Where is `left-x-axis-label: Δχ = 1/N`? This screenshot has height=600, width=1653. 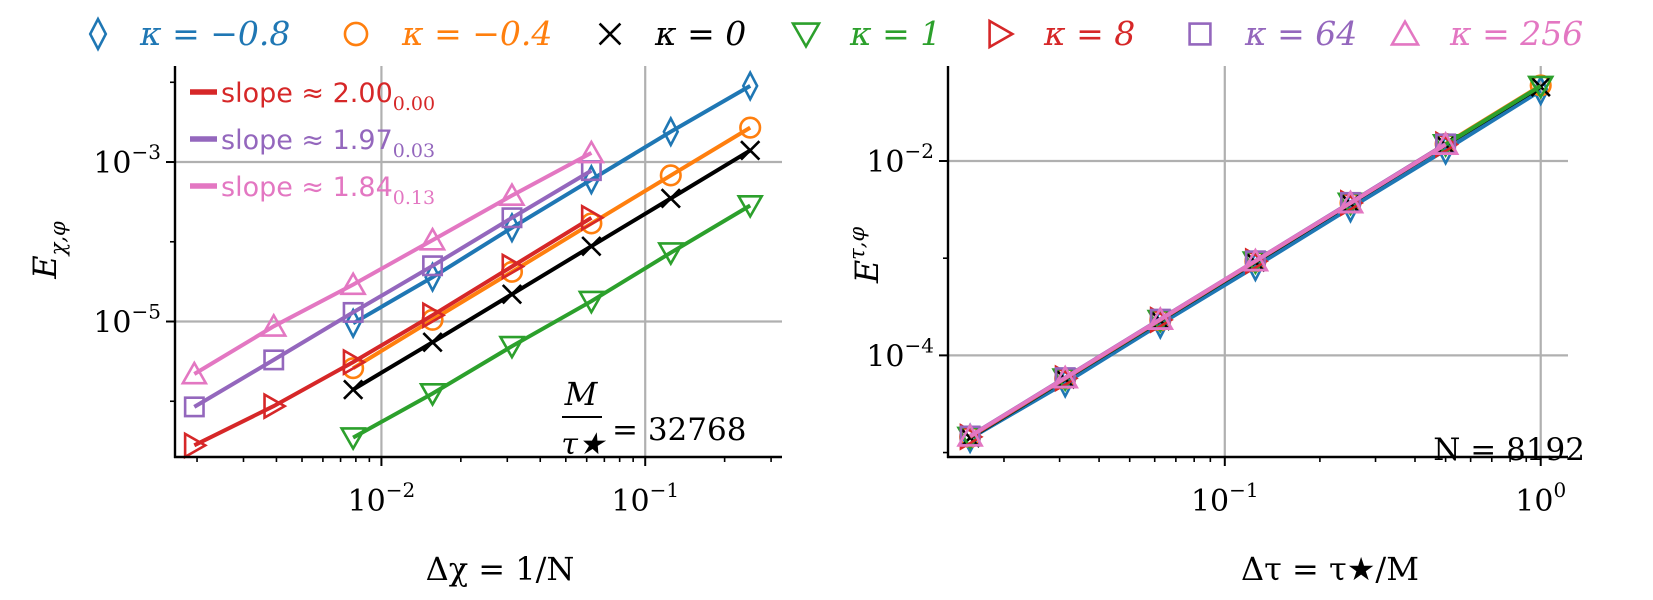
left-x-axis-label: Δχ = 1/N is located at coordinates (500, 569).